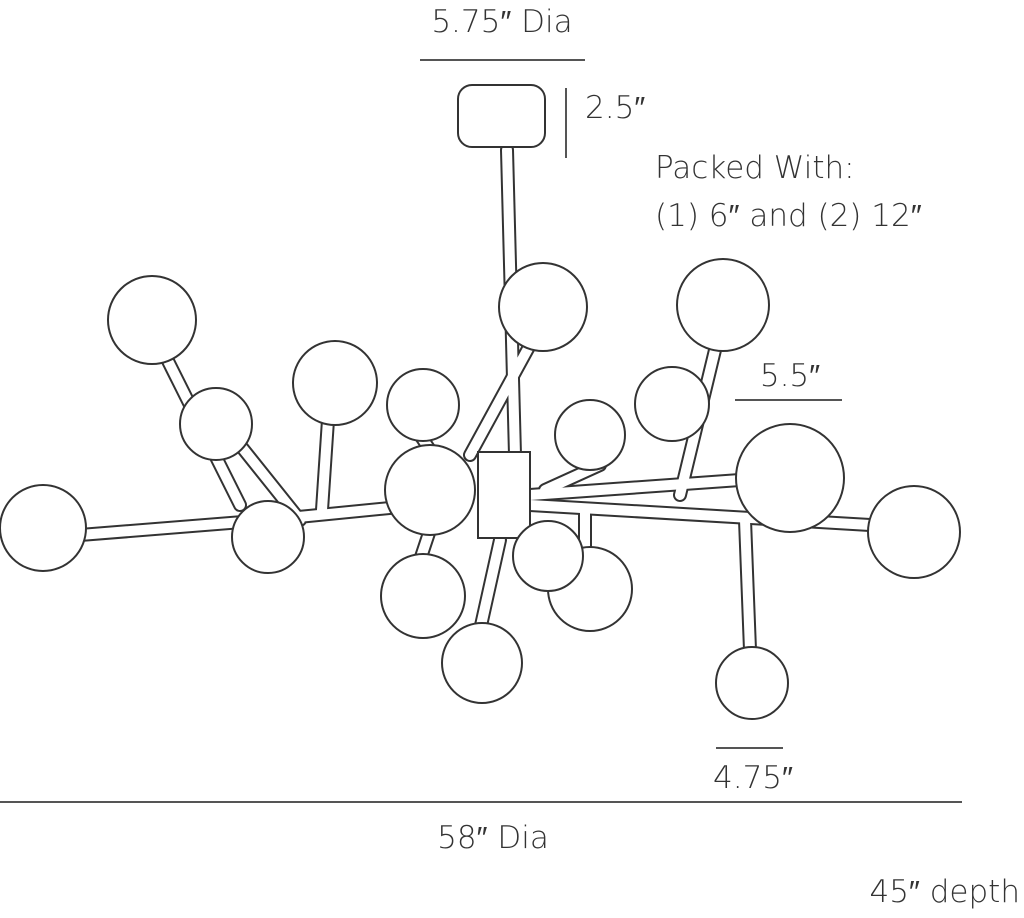  I want to click on dim-label: 4.75″, so click(753, 778).